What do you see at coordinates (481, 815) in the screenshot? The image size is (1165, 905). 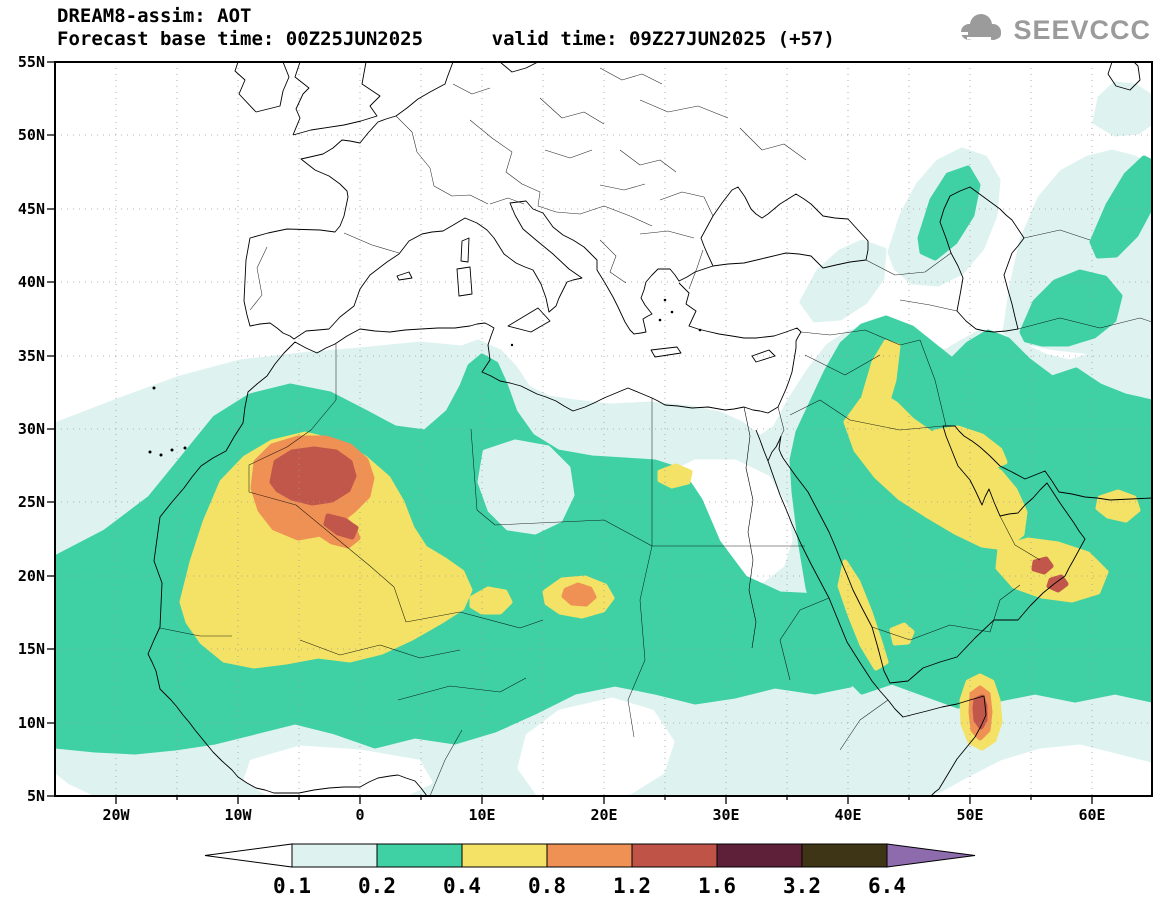 I see `x-axis-label: 10E` at bounding box center [481, 815].